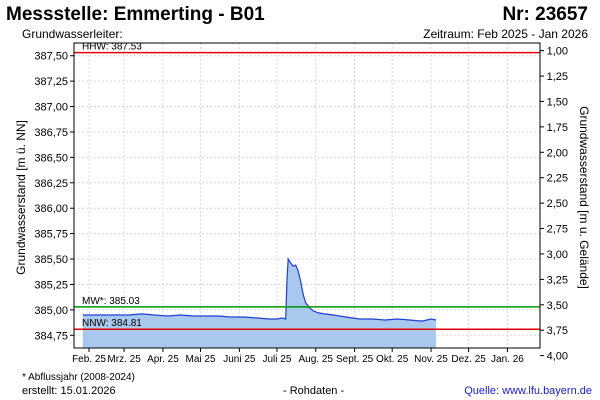 This screenshot has width=600, height=400. I want to click on reference-label: MW*: 385.03, so click(111, 301).